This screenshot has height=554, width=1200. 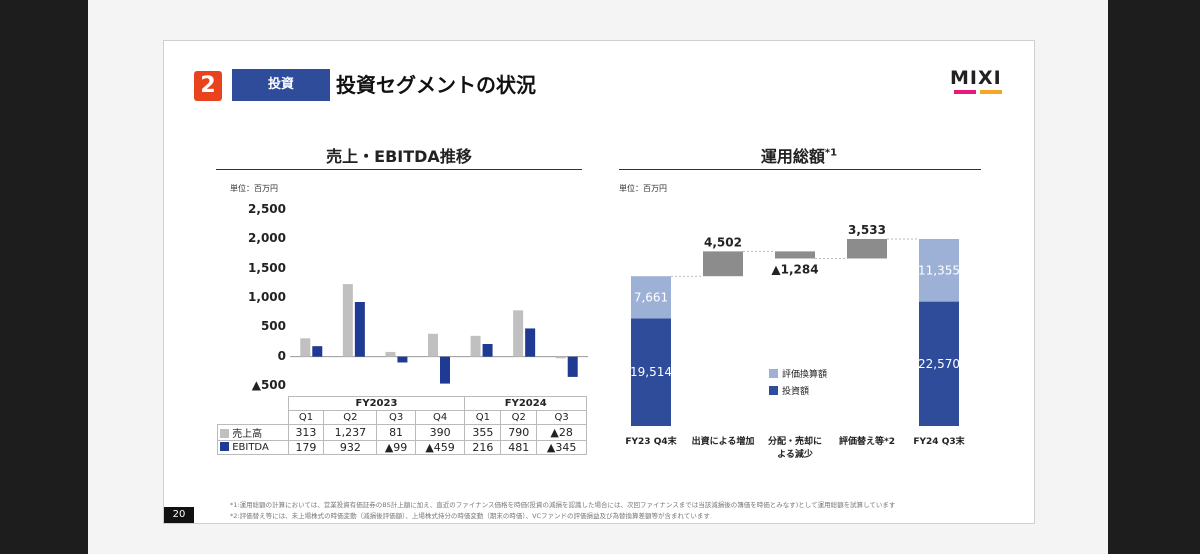 I want to click on ebitda-value-cell: 481, so click(x=519, y=447).